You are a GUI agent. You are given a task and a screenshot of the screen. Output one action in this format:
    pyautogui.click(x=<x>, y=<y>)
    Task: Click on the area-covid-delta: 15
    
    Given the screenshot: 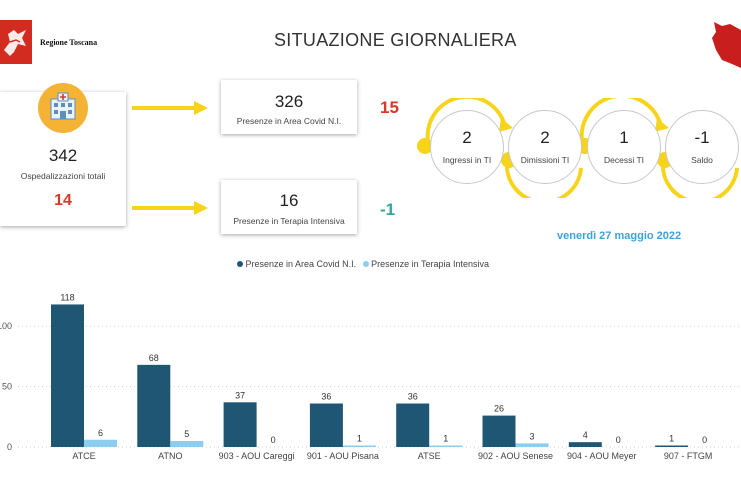 What is the action you would take?
    pyautogui.click(x=389, y=107)
    